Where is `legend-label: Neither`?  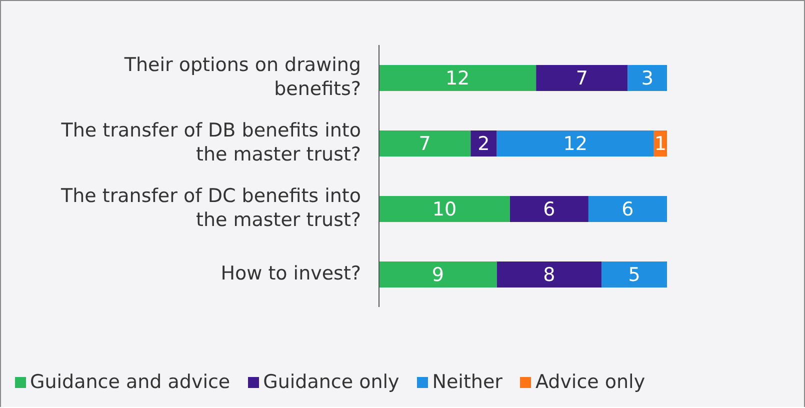
legend-label: Neither is located at coordinates (467, 382).